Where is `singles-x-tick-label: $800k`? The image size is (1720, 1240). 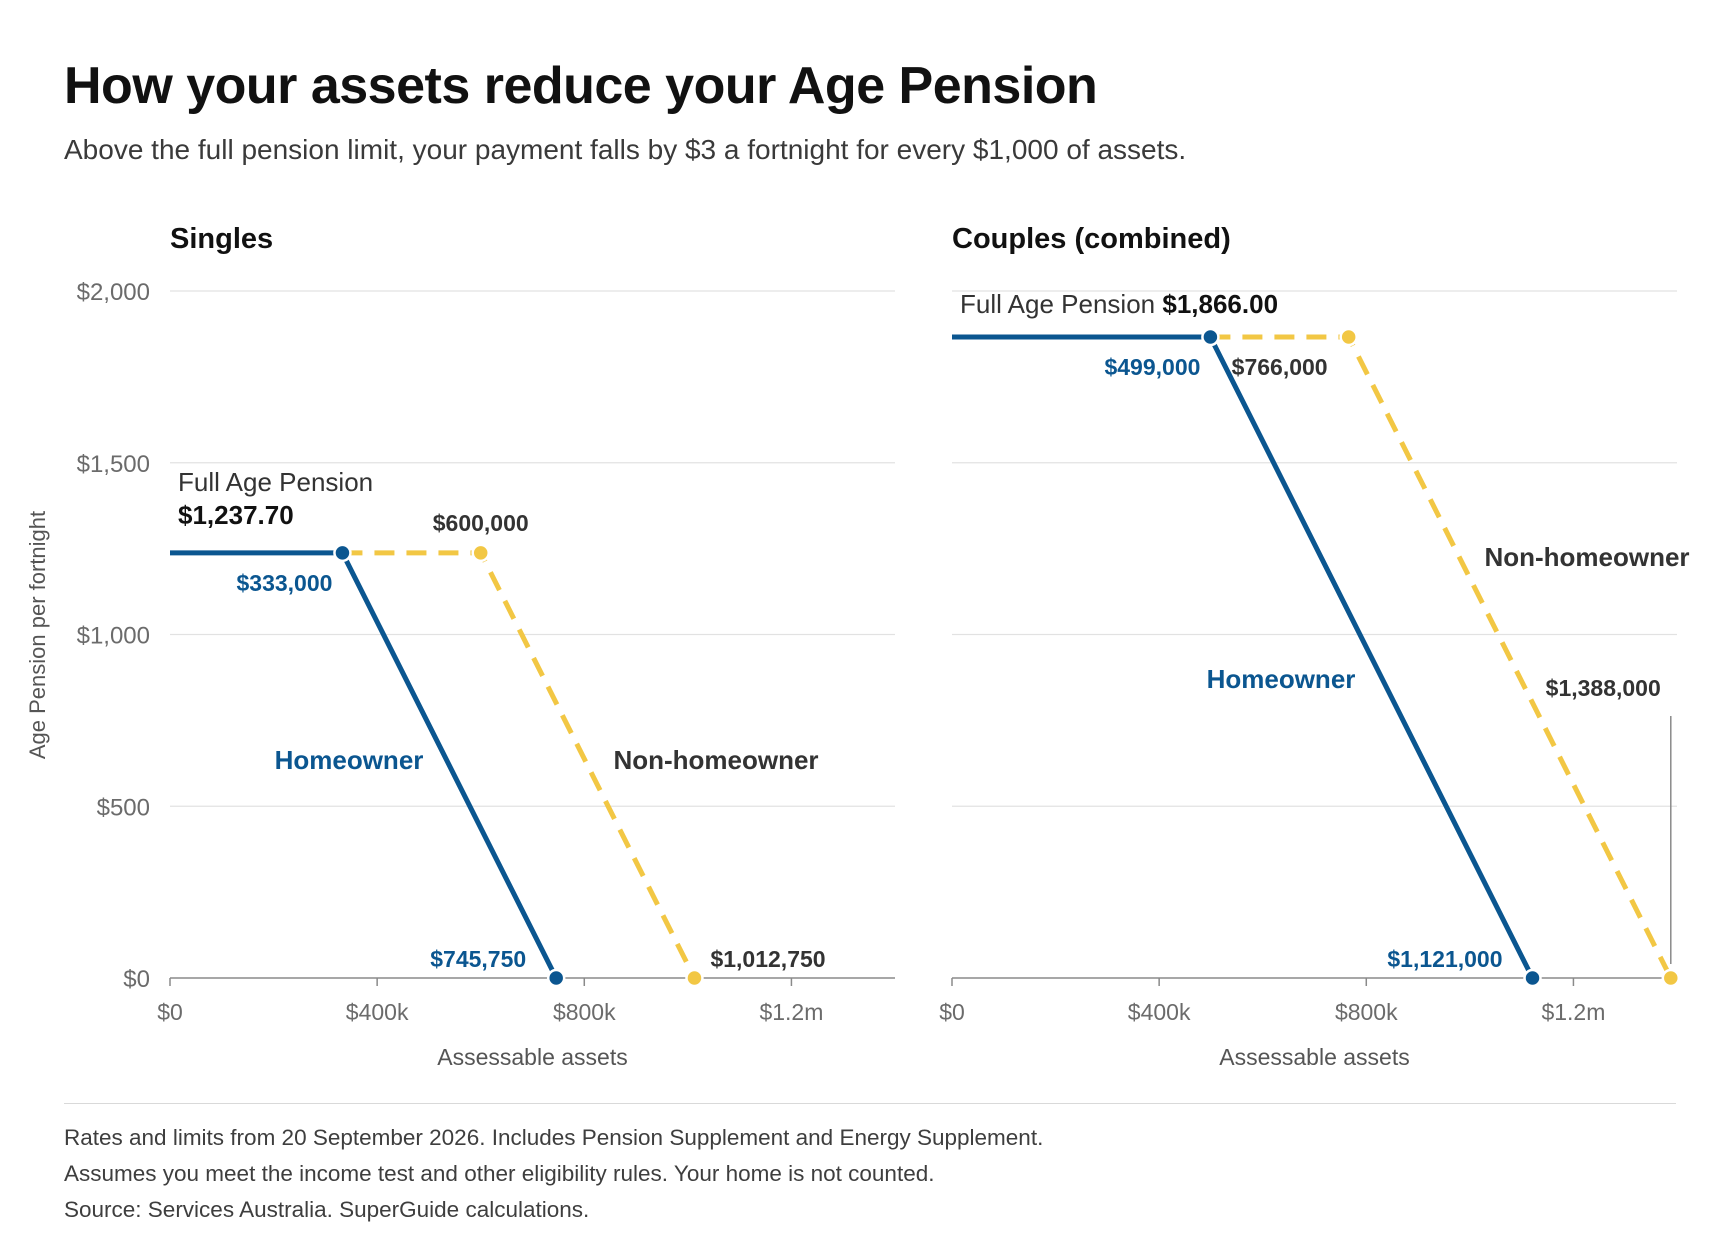 singles-x-tick-label: $800k is located at coordinates (584, 1012).